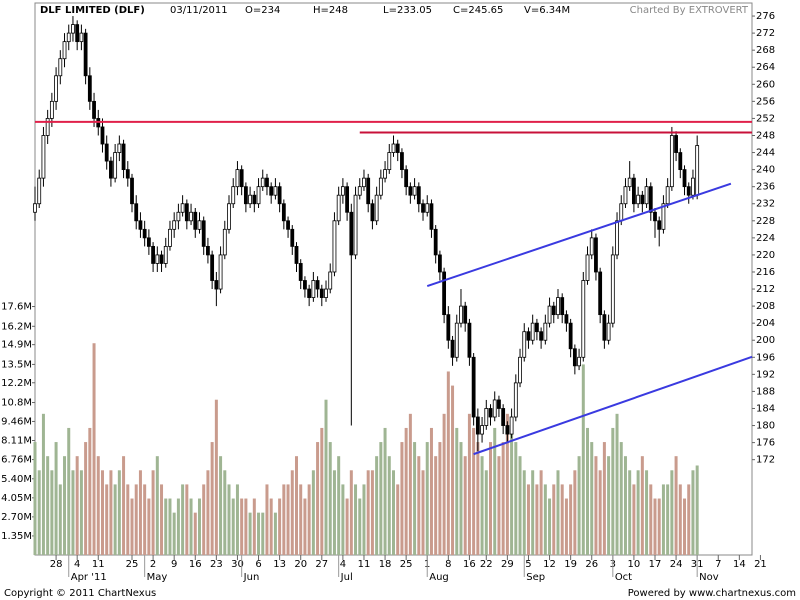 The height and width of the screenshot is (600, 800). I want to click on price-tick-label: 252, so click(765, 118).